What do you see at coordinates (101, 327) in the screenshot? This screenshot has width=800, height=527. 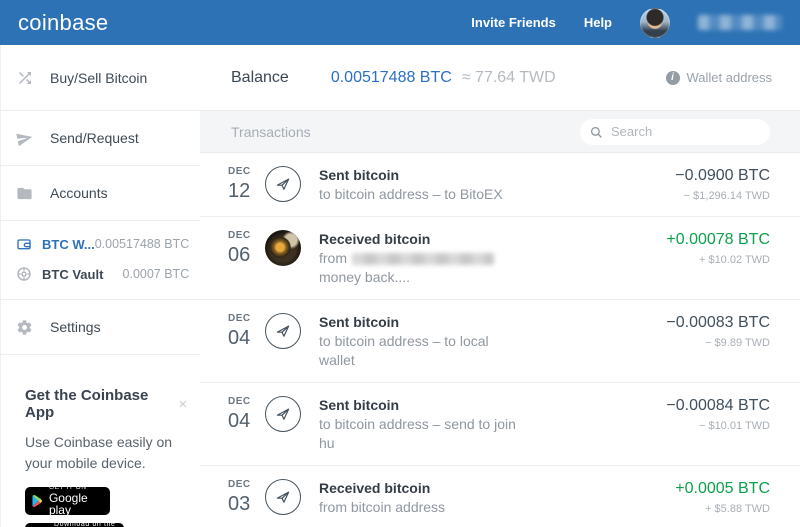 I see `sidebar-item-settings: Settings` at bounding box center [101, 327].